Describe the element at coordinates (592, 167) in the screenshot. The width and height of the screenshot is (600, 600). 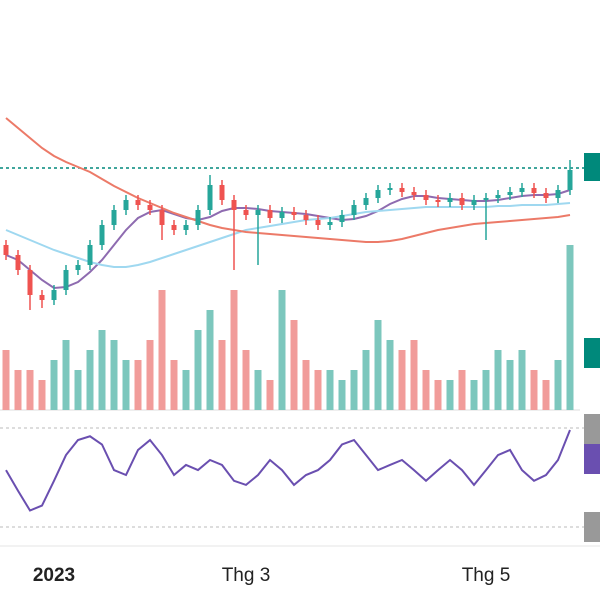
I see `price-badge` at that location.